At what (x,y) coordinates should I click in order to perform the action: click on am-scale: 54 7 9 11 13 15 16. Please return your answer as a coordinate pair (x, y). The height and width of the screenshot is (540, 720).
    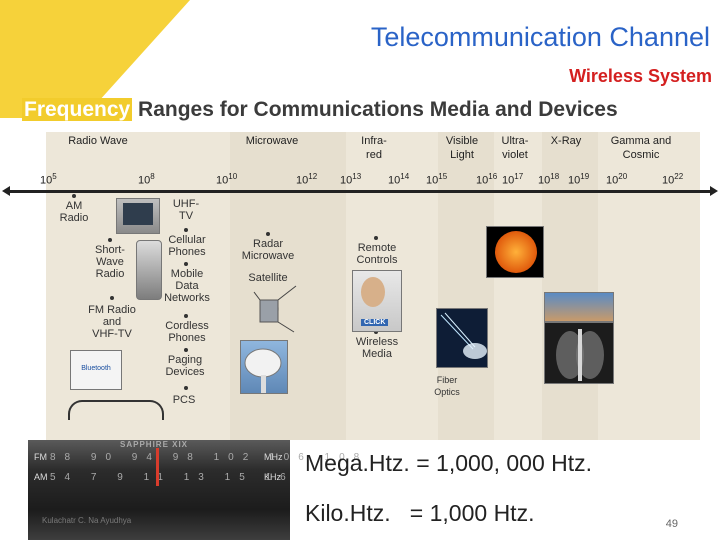
    Looking at the image, I should click on (172, 477).